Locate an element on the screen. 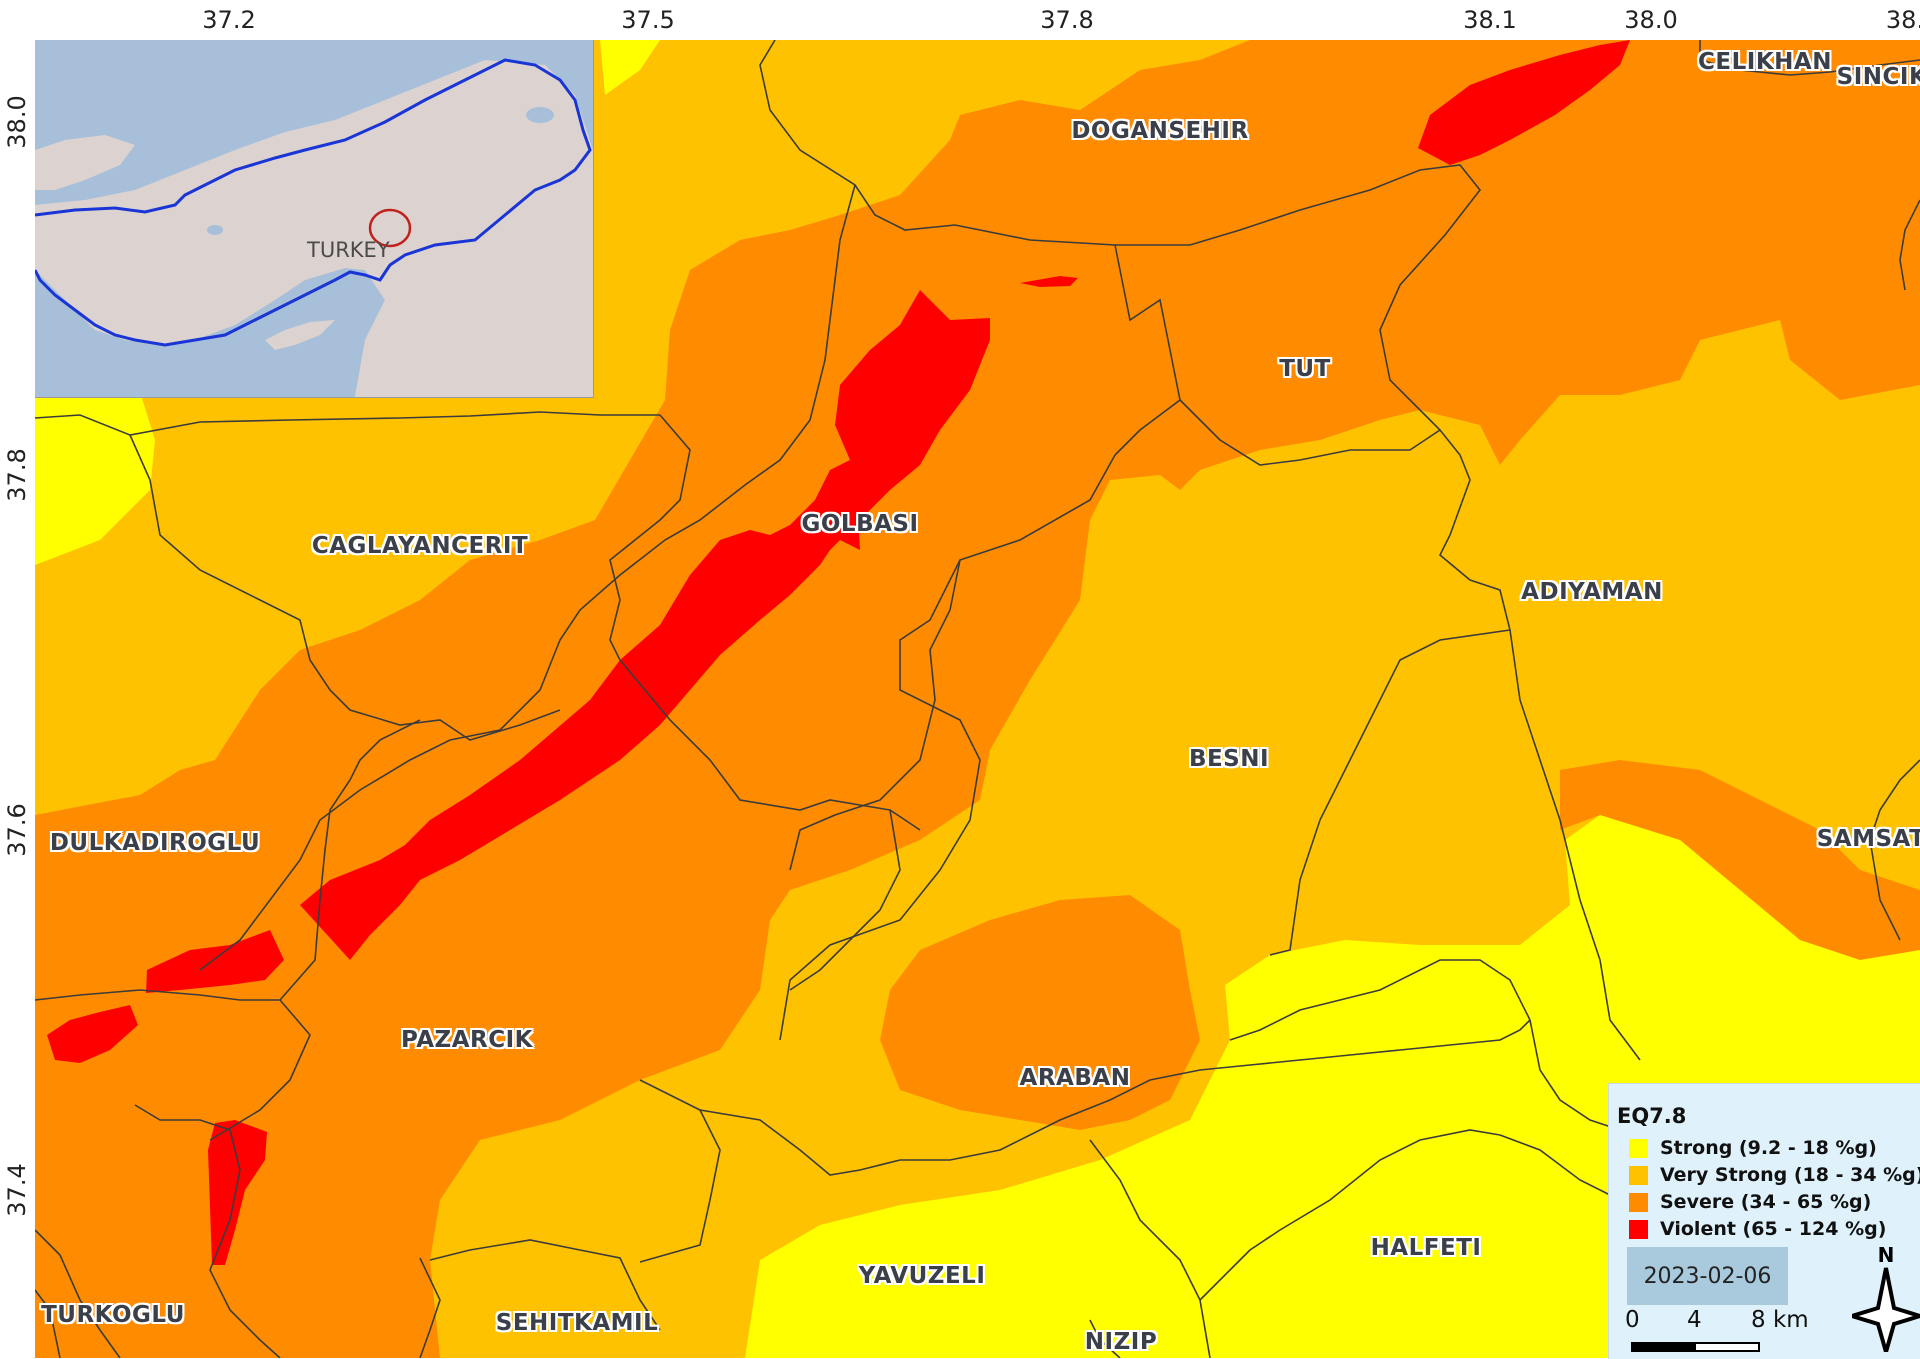 The image size is (1920, 1359). x-tick: 37.8 is located at coordinates (1067, 20).